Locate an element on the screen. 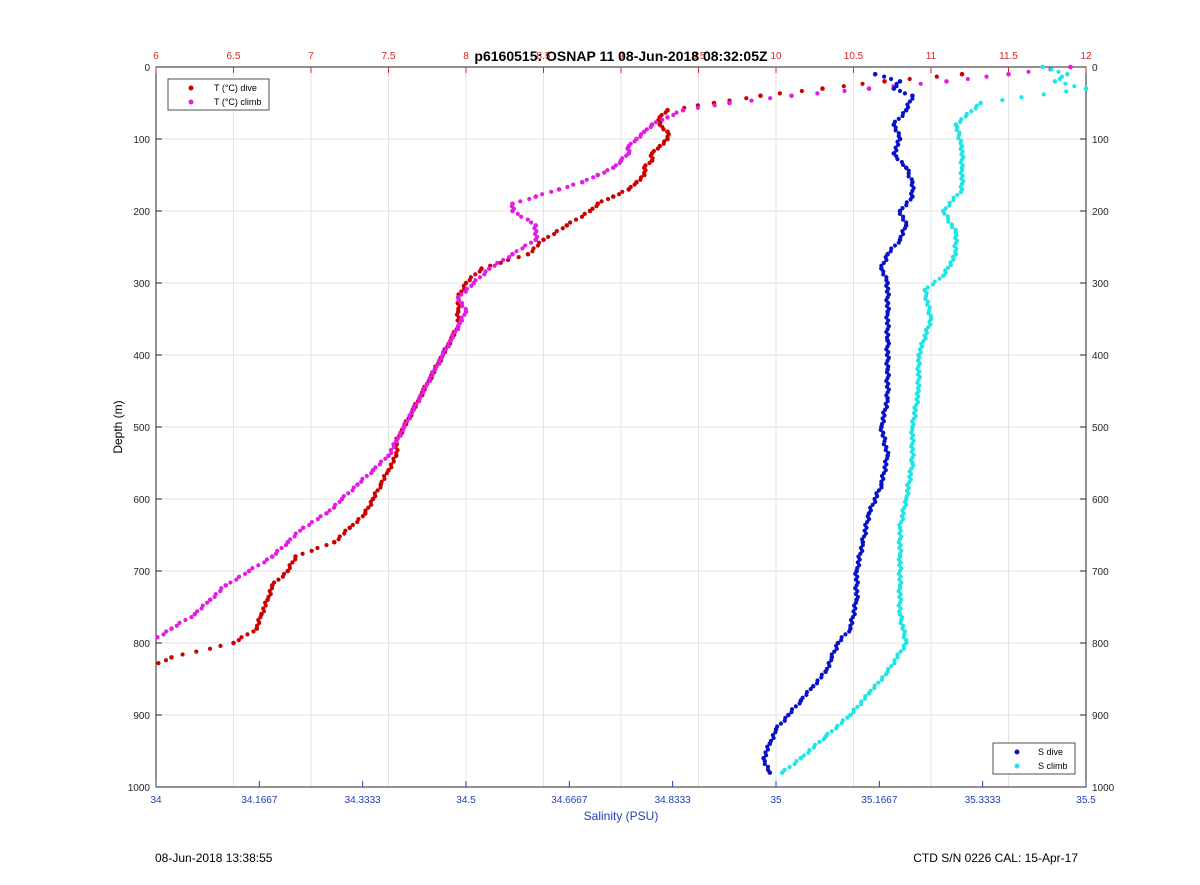  y-tick-label-right: 500 is located at coordinates (1100, 428).